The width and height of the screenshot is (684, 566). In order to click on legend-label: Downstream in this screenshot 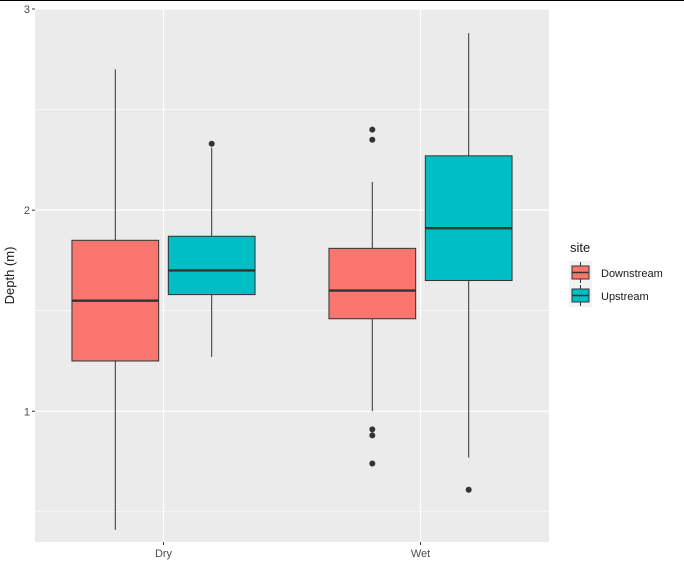, I will do `click(632, 274)`.